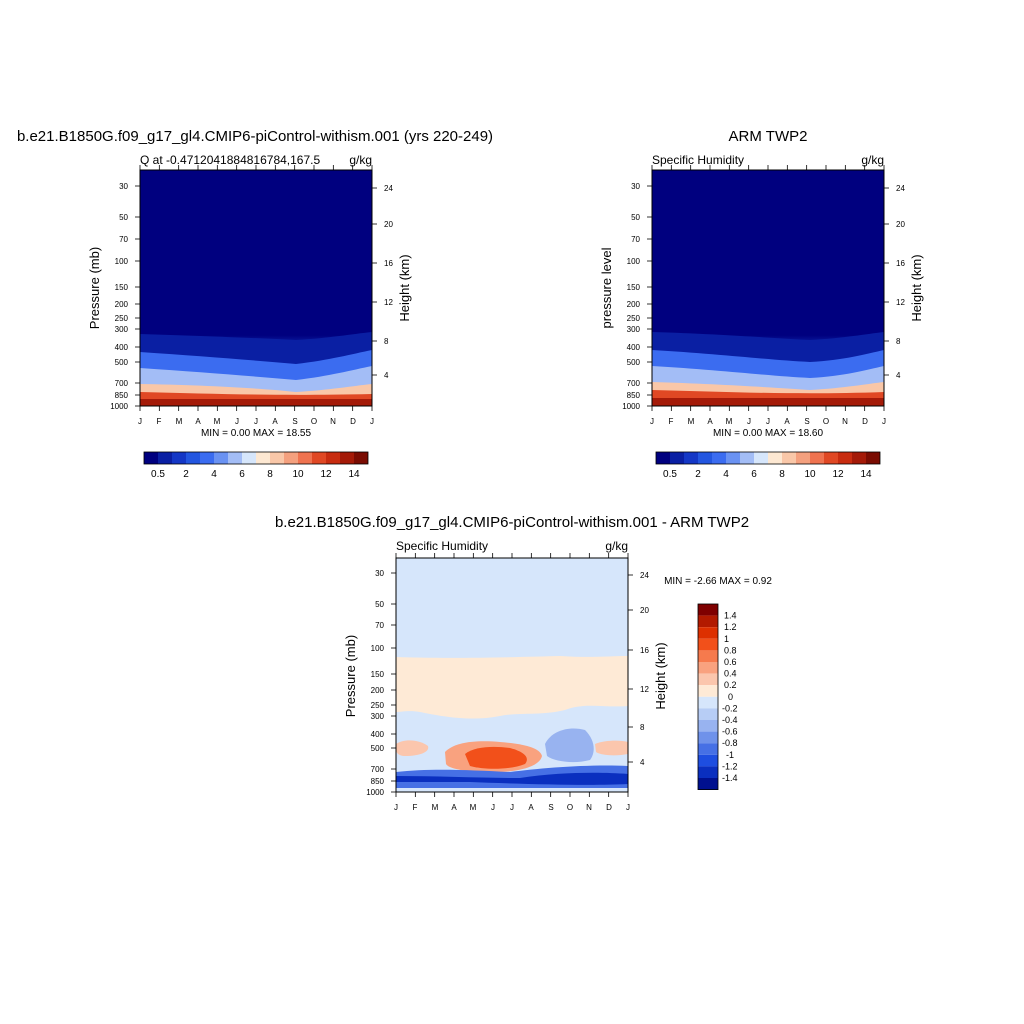  Describe the element at coordinates (388, 302) in the screenshot. I see `ytick-right-label: 12` at that location.